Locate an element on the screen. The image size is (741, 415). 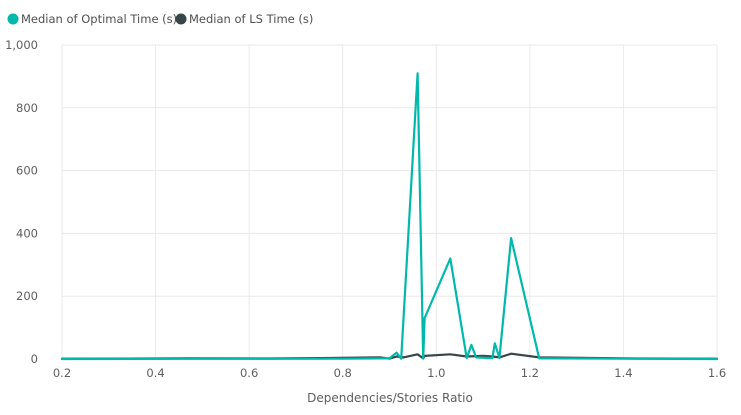
y-tick-label: 600 is located at coordinates (27, 171).